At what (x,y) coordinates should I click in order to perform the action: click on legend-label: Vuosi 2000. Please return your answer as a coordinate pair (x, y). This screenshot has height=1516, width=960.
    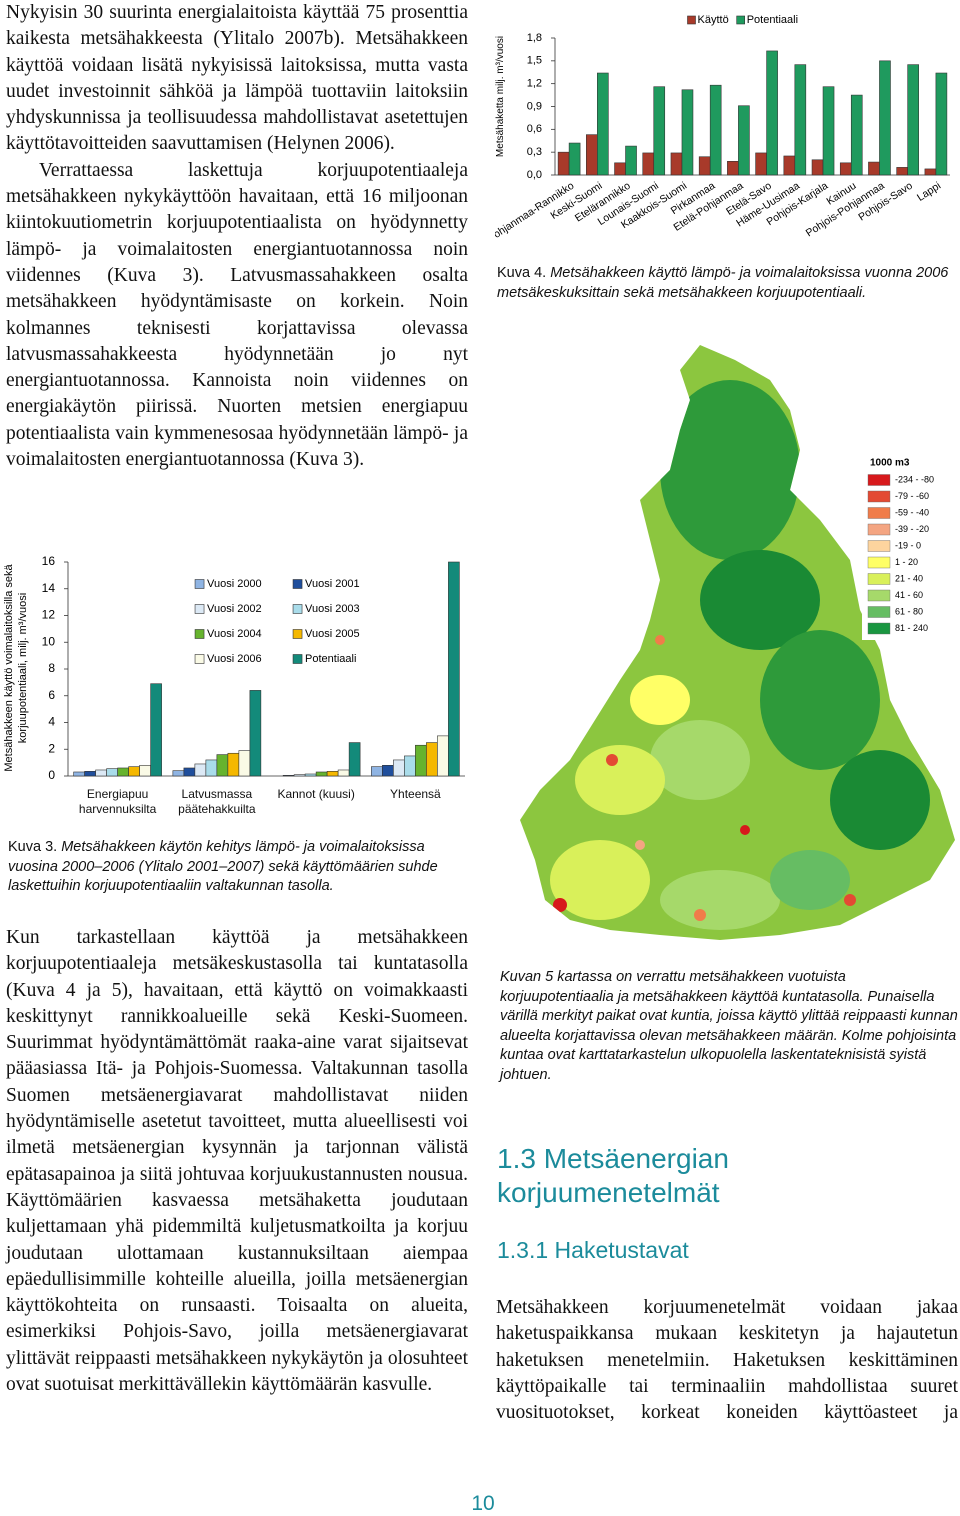
    Looking at the image, I should click on (234, 584).